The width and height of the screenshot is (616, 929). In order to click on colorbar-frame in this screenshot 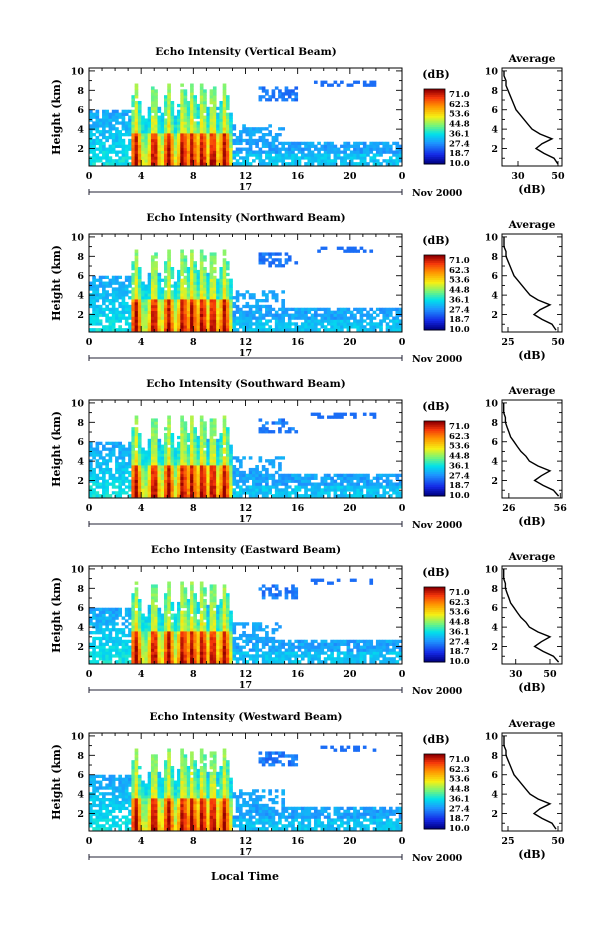, I will do `click(434, 292)`.